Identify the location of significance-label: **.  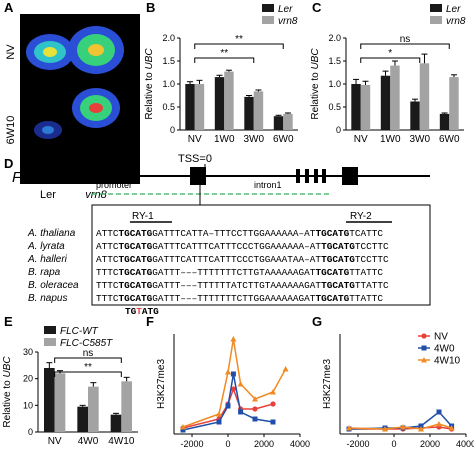
(239, 39).